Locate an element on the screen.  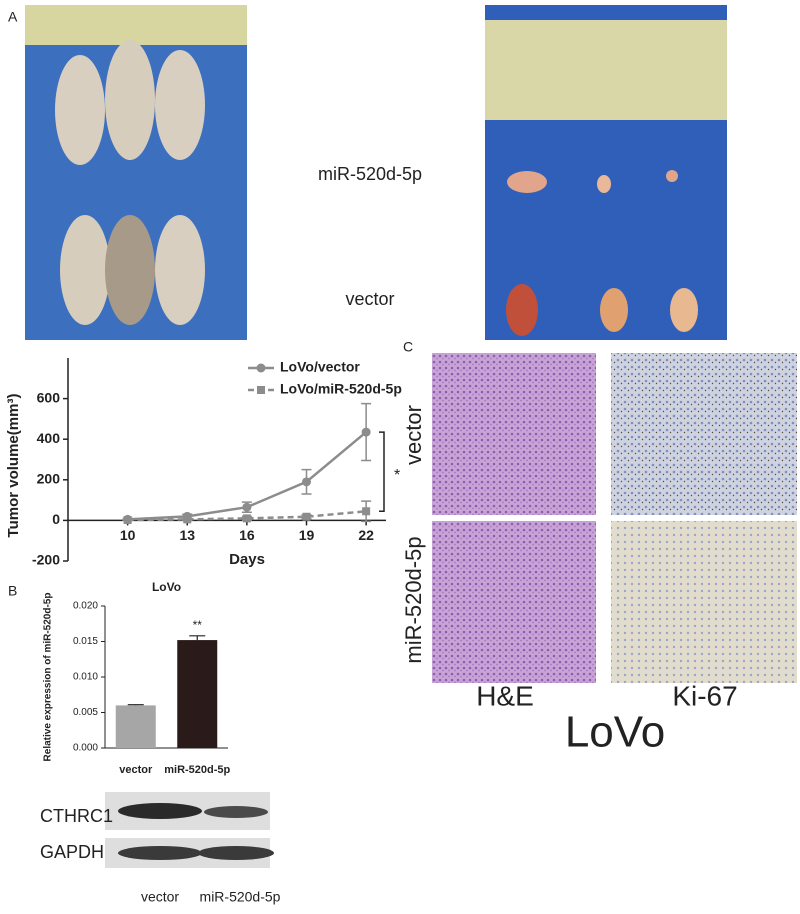
y-tick-label: 200 is located at coordinates (49, 479).